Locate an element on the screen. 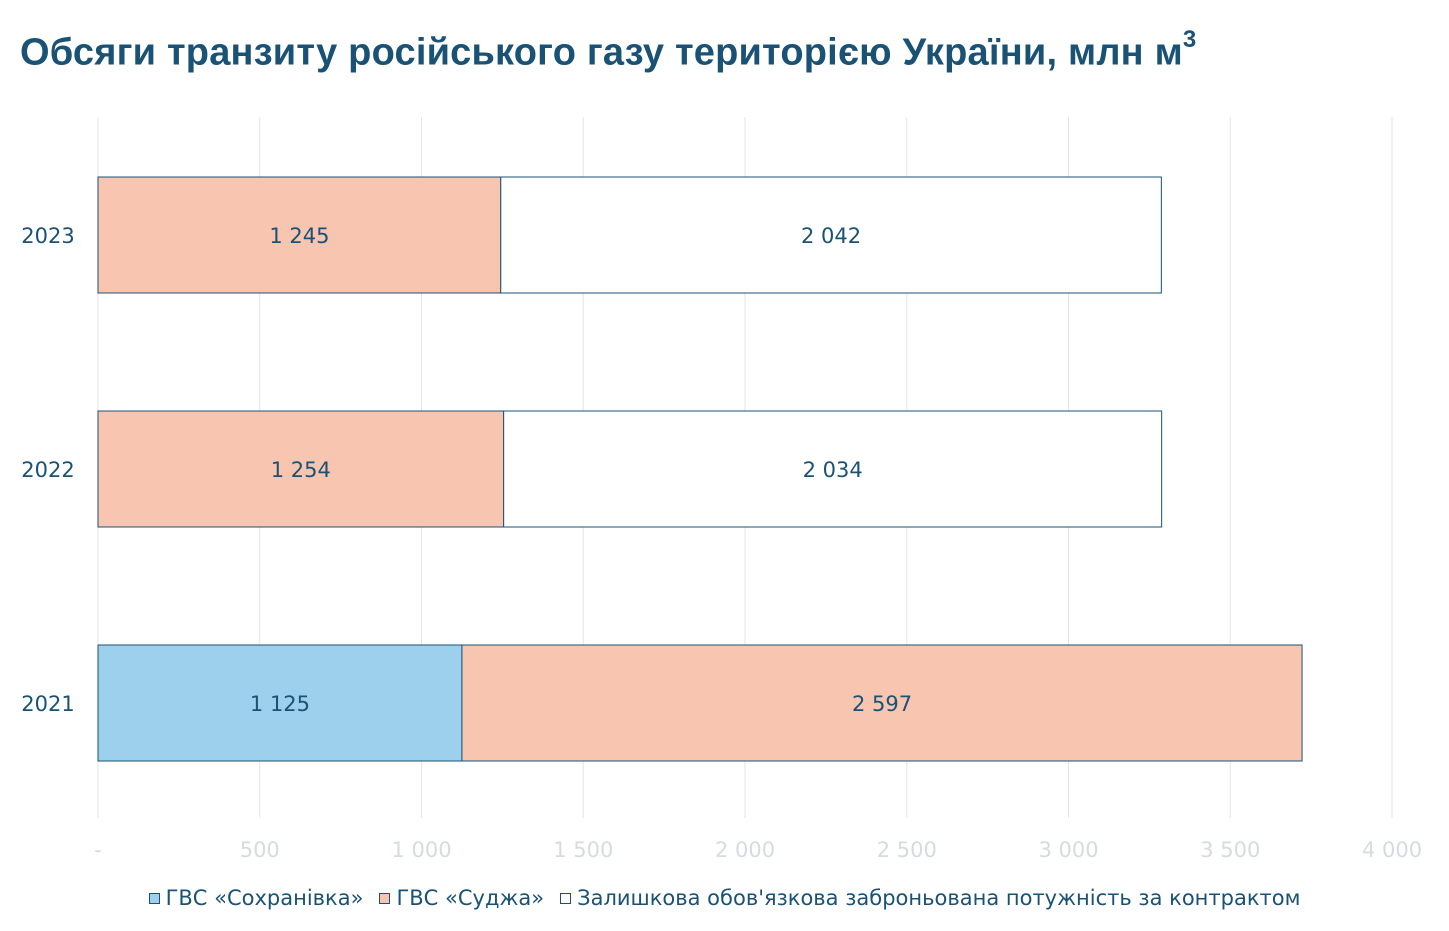  legend-swatch-sudzha is located at coordinates (385, 898).